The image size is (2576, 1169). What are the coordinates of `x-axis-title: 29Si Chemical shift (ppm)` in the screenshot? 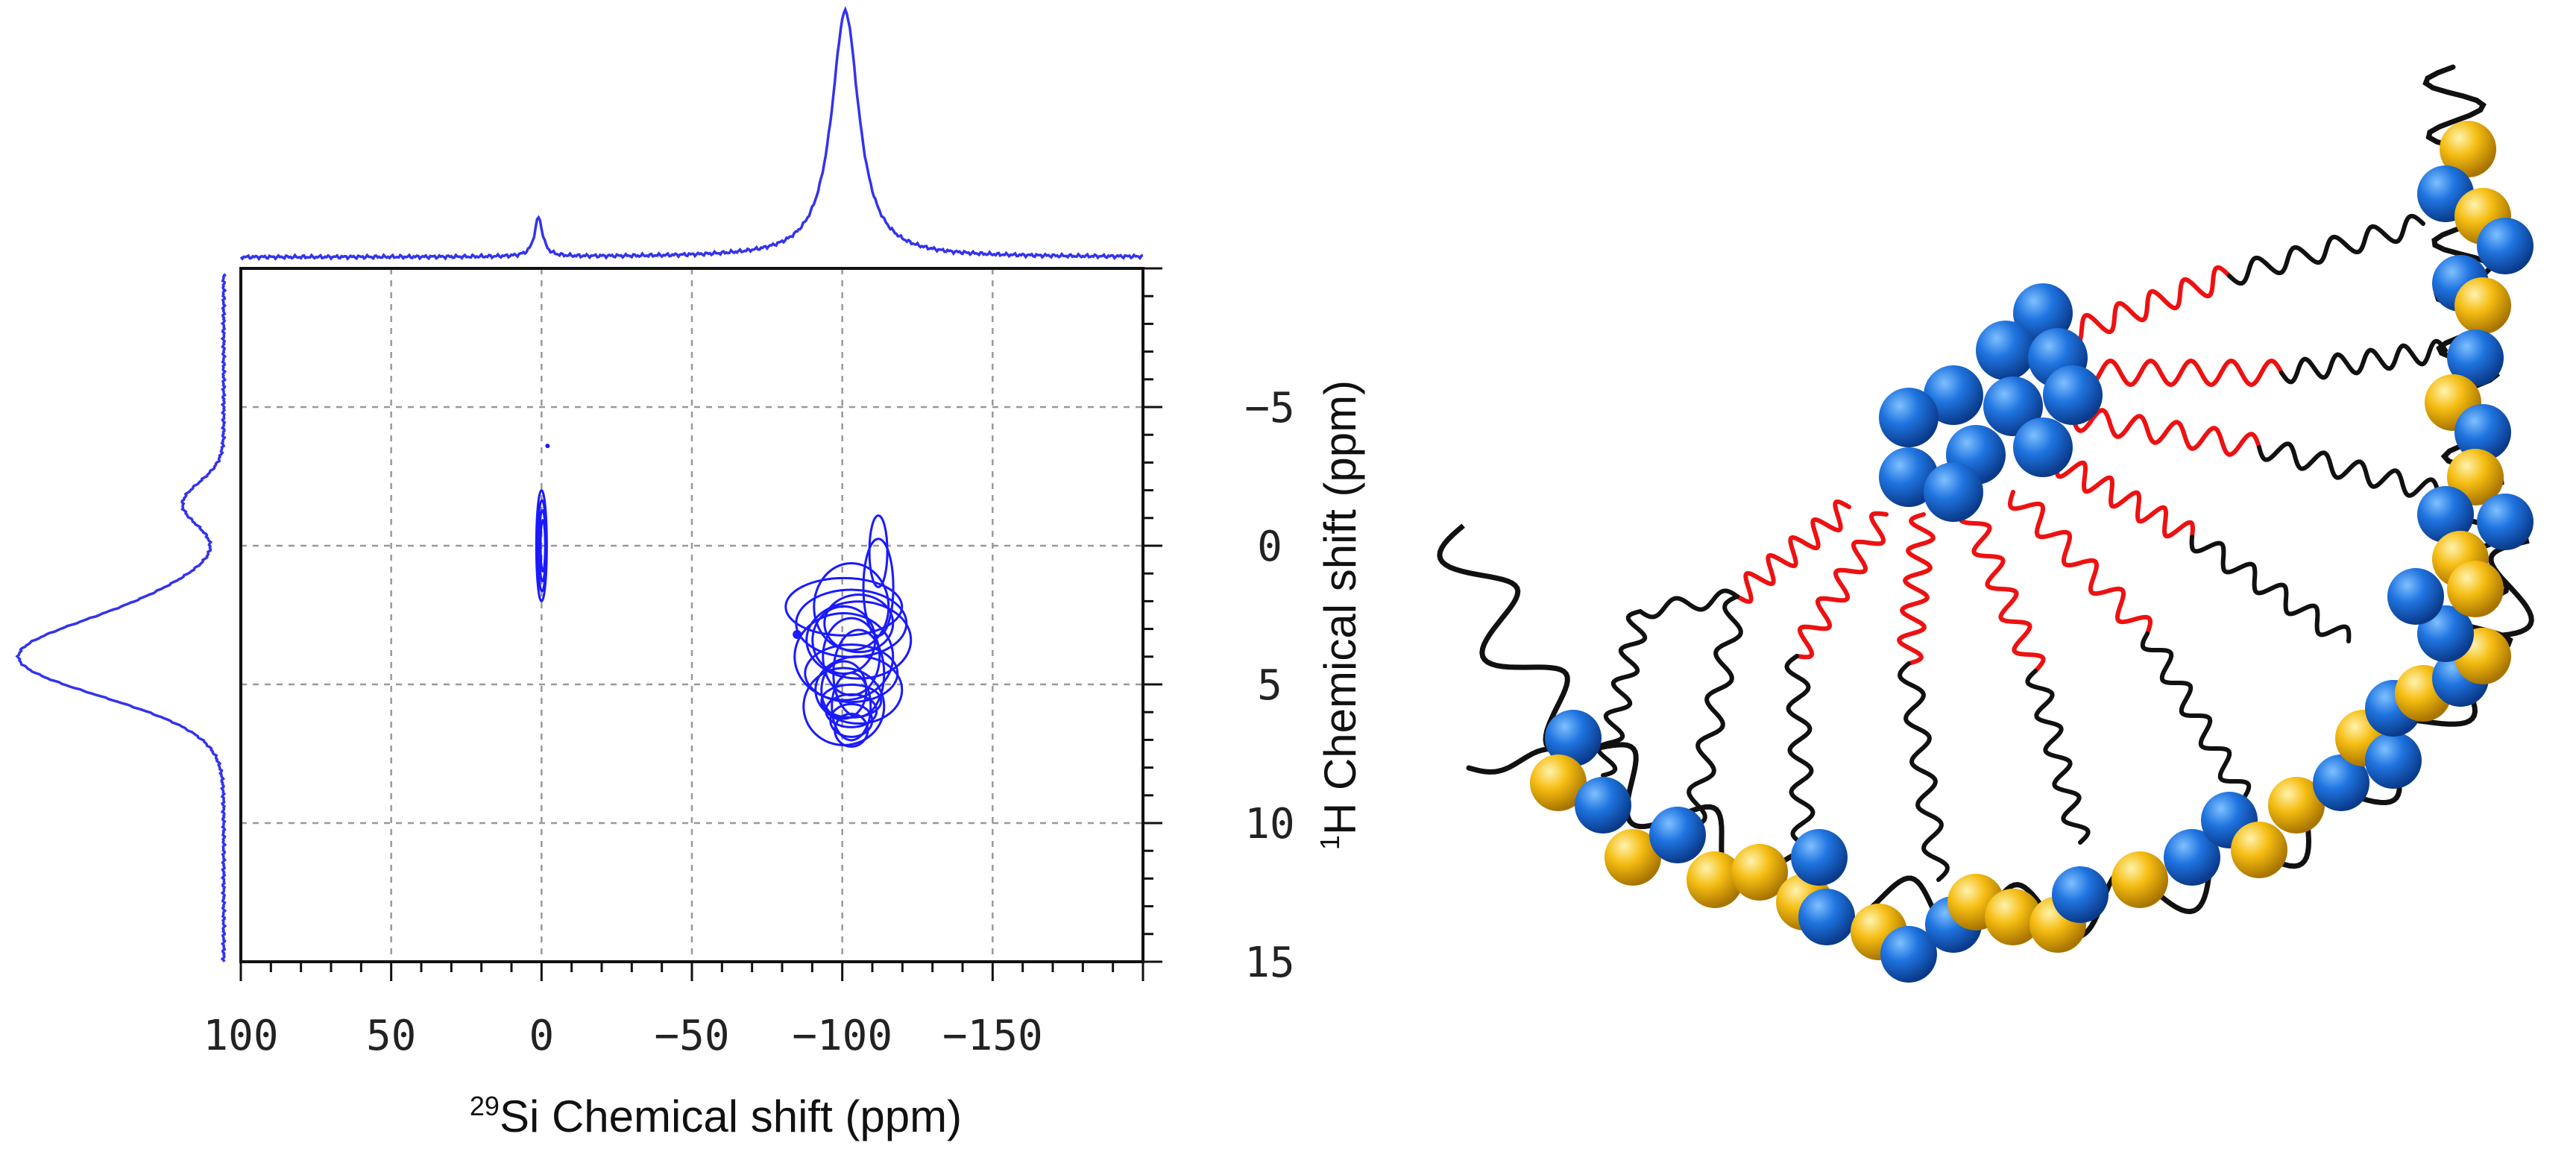 It's located at (716, 1116).